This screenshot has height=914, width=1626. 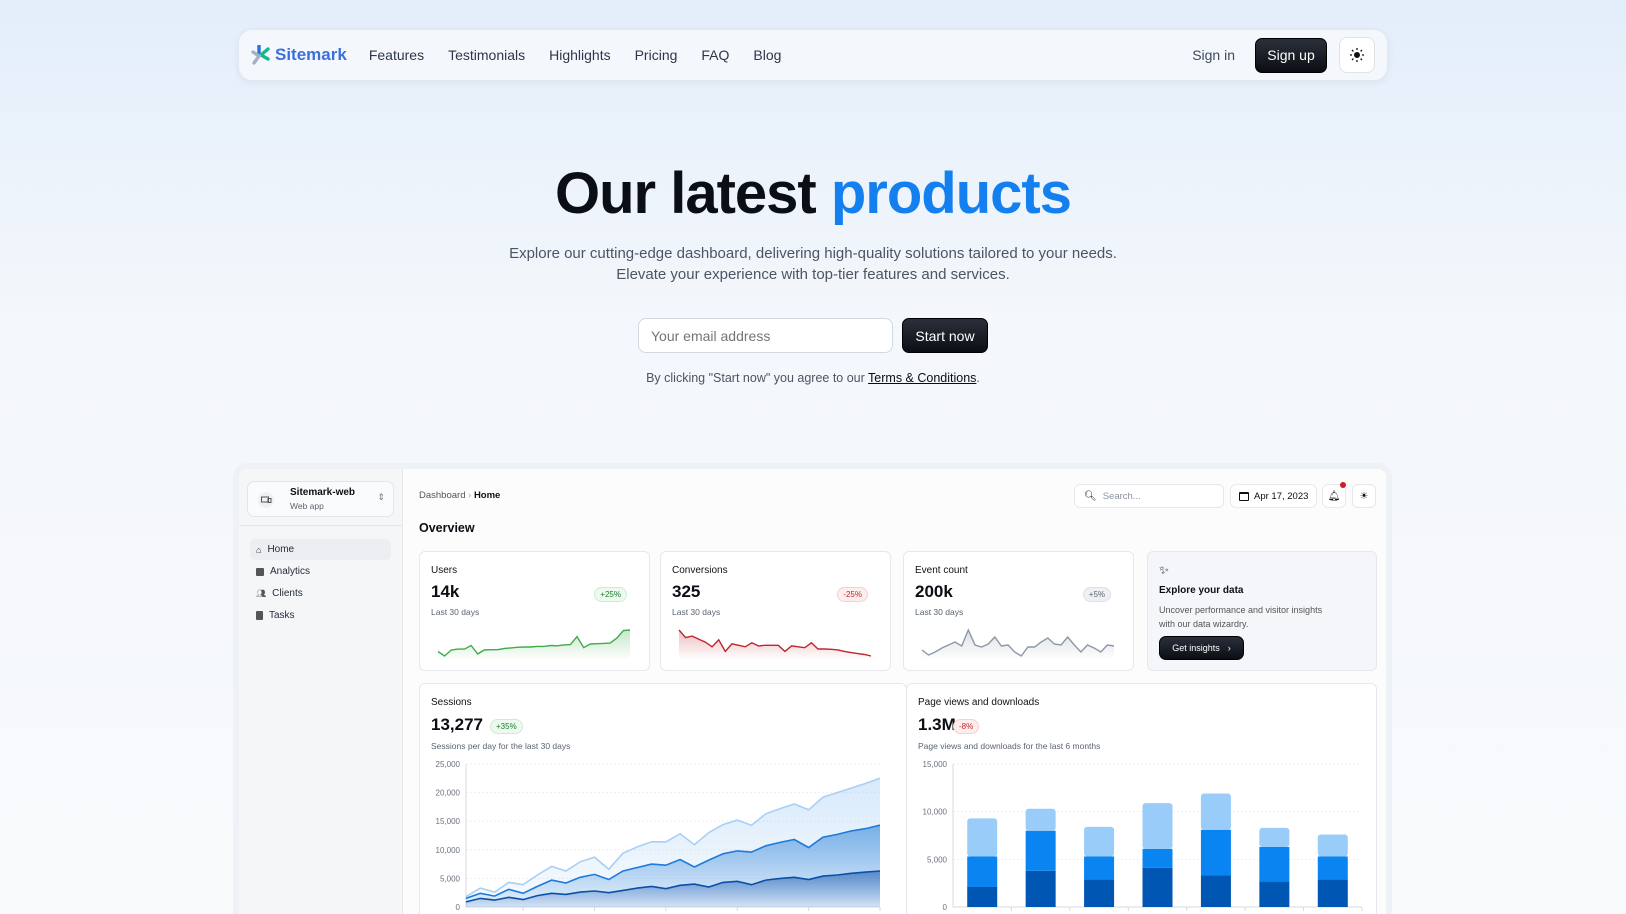 What do you see at coordinates (922, 378) in the screenshot?
I see `terms-link: Terms & Conditions` at bounding box center [922, 378].